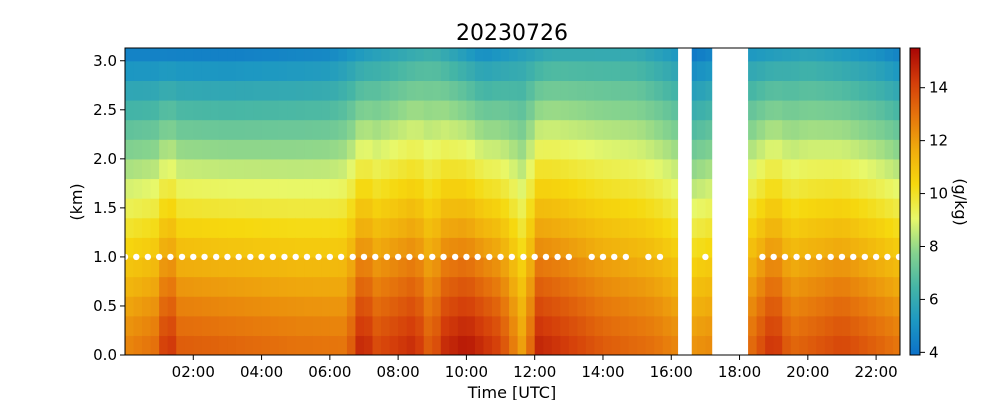 Image resolution: width=1000 pixels, height=400 pixels. What do you see at coordinates (934, 299) in the screenshot?
I see `colorbar-tick-label: 6` at bounding box center [934, 299].